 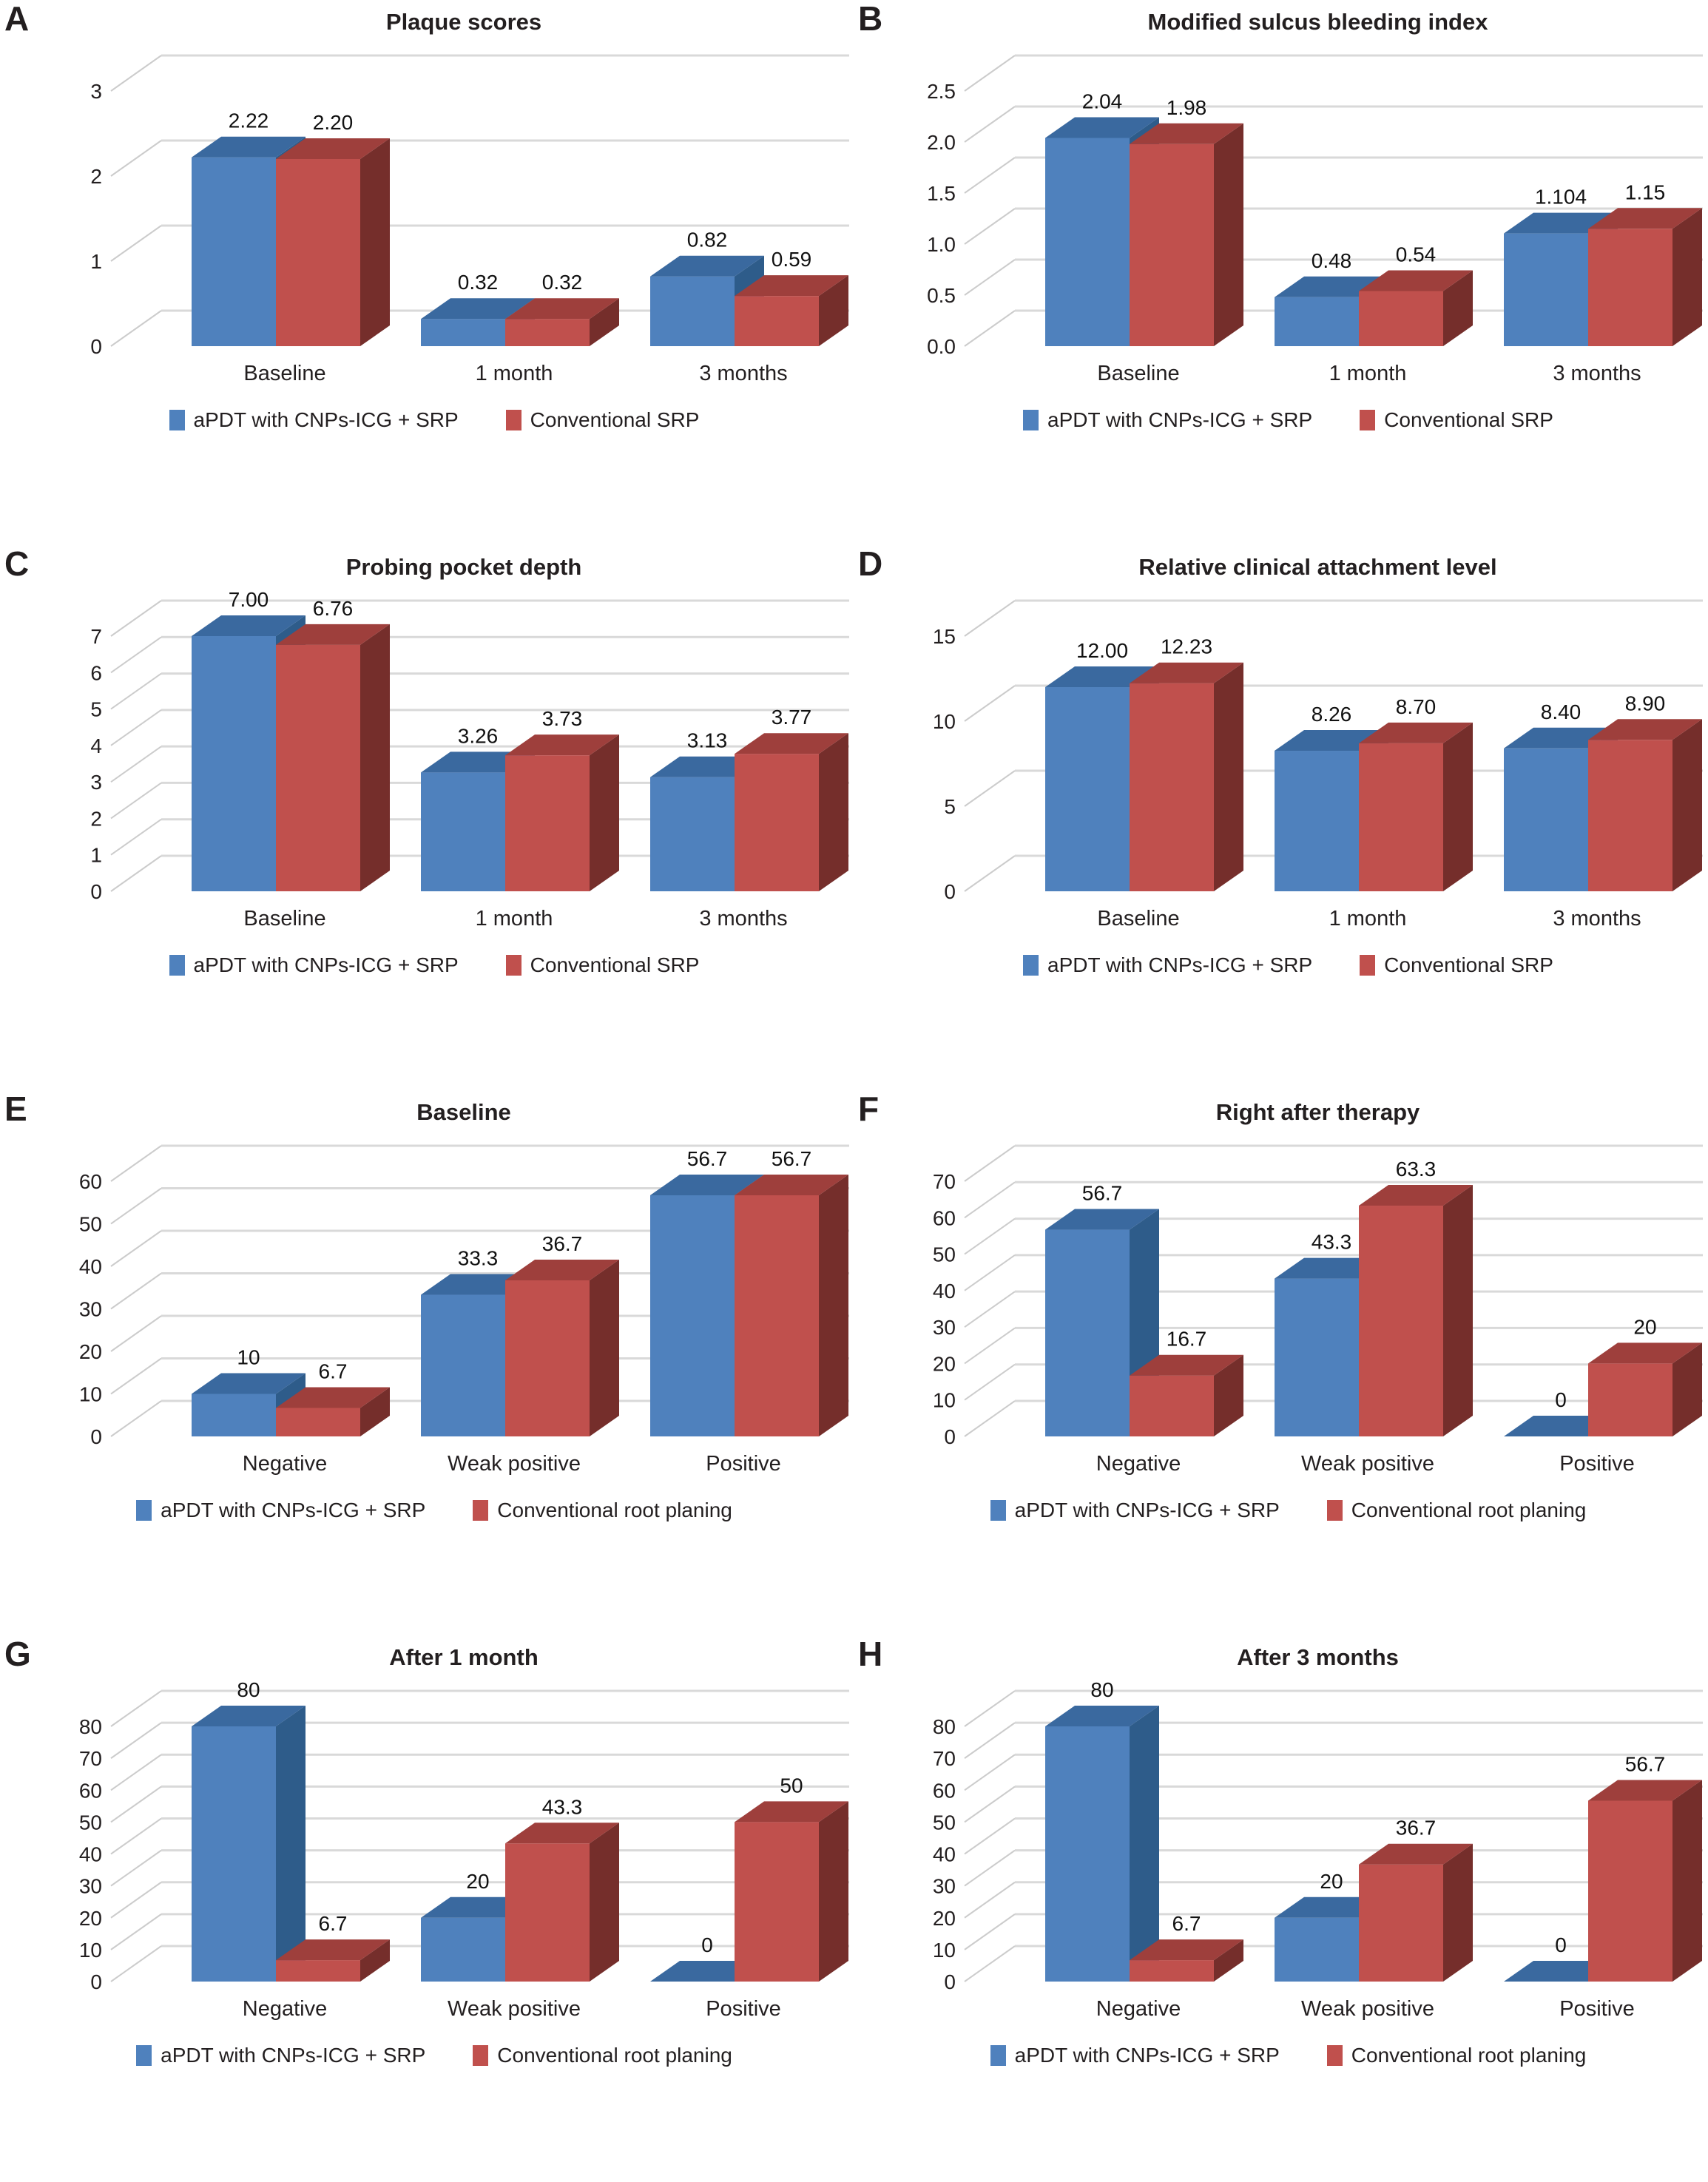 I want to click on category-label: Weak positive, so click(x=1368, y=1464).